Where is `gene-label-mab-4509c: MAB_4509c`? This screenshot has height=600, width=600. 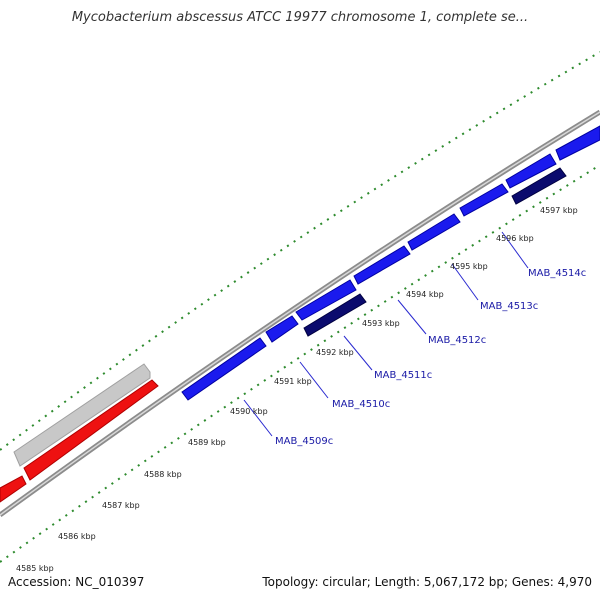 gene-label-mab-4509c: MAB_4509c is located at coordinates (304, 441).